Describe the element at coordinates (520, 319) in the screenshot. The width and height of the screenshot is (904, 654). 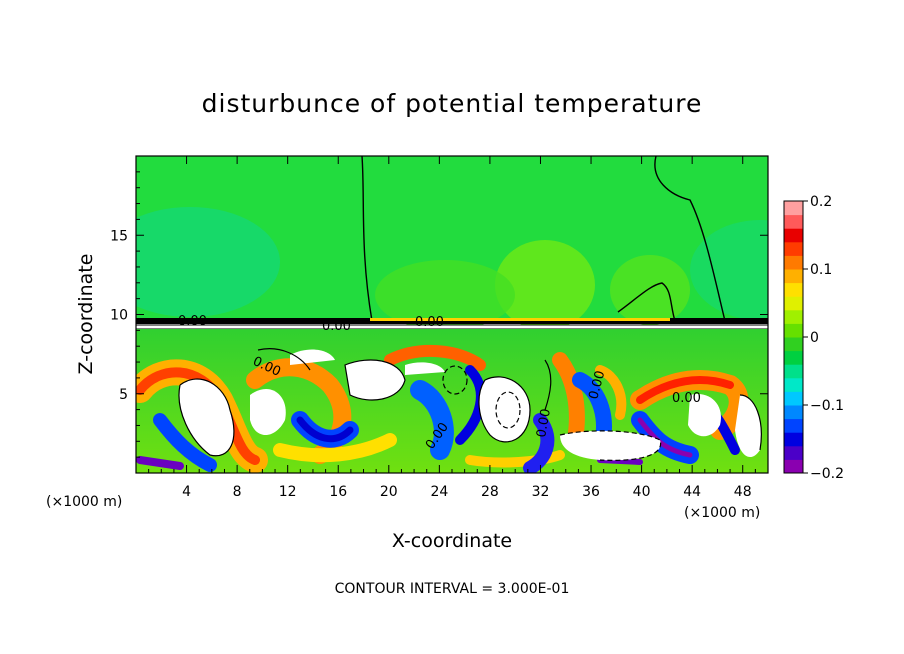
I see `interface-warm-line` at that location.